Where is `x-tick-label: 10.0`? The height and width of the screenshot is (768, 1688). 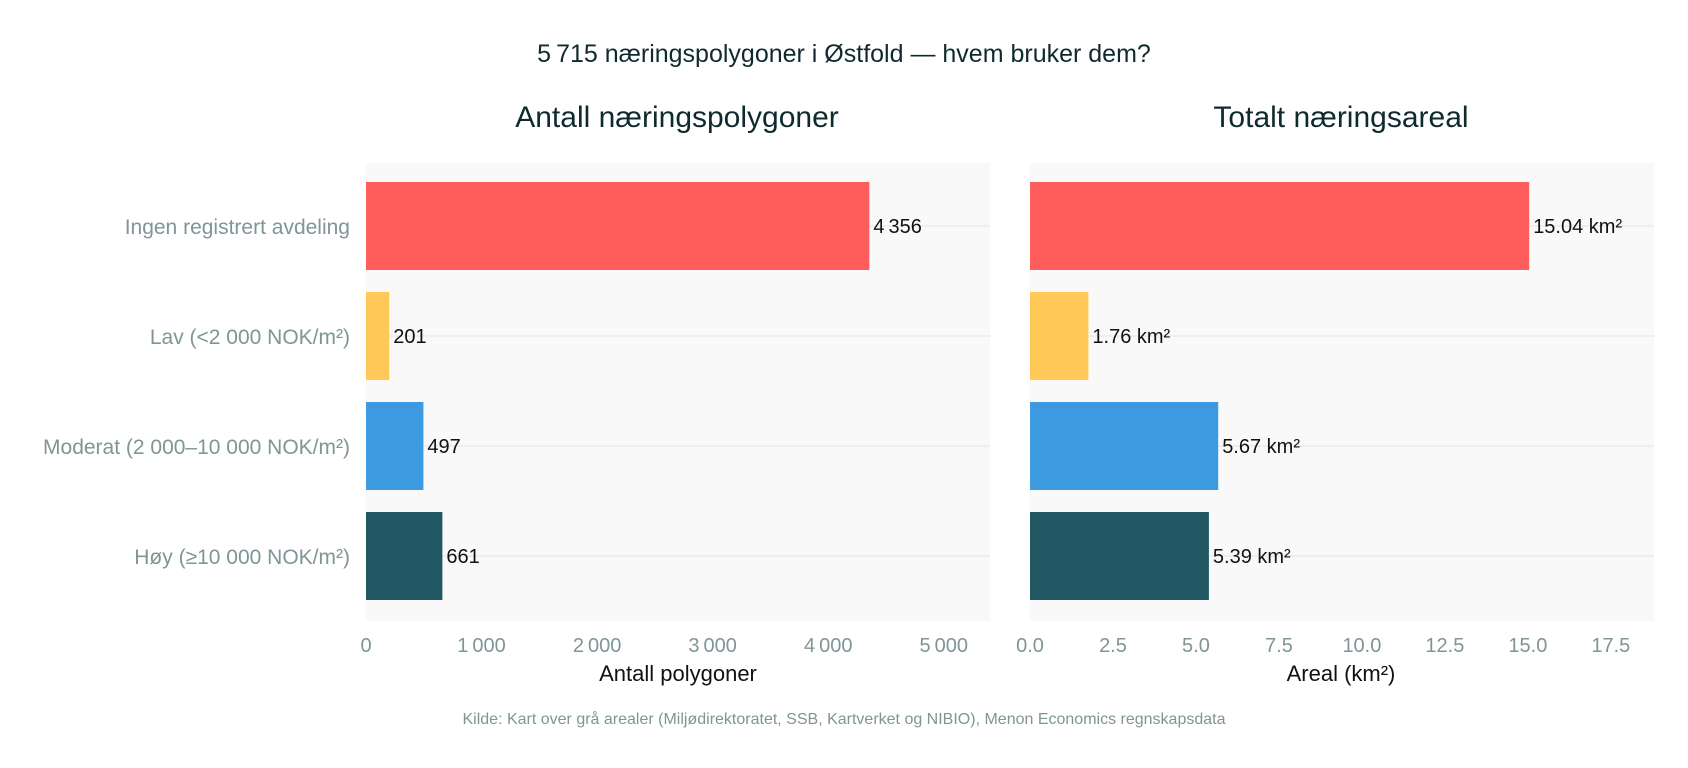
x-tick-label: 10.0 is located at coordinates (1361, 646).